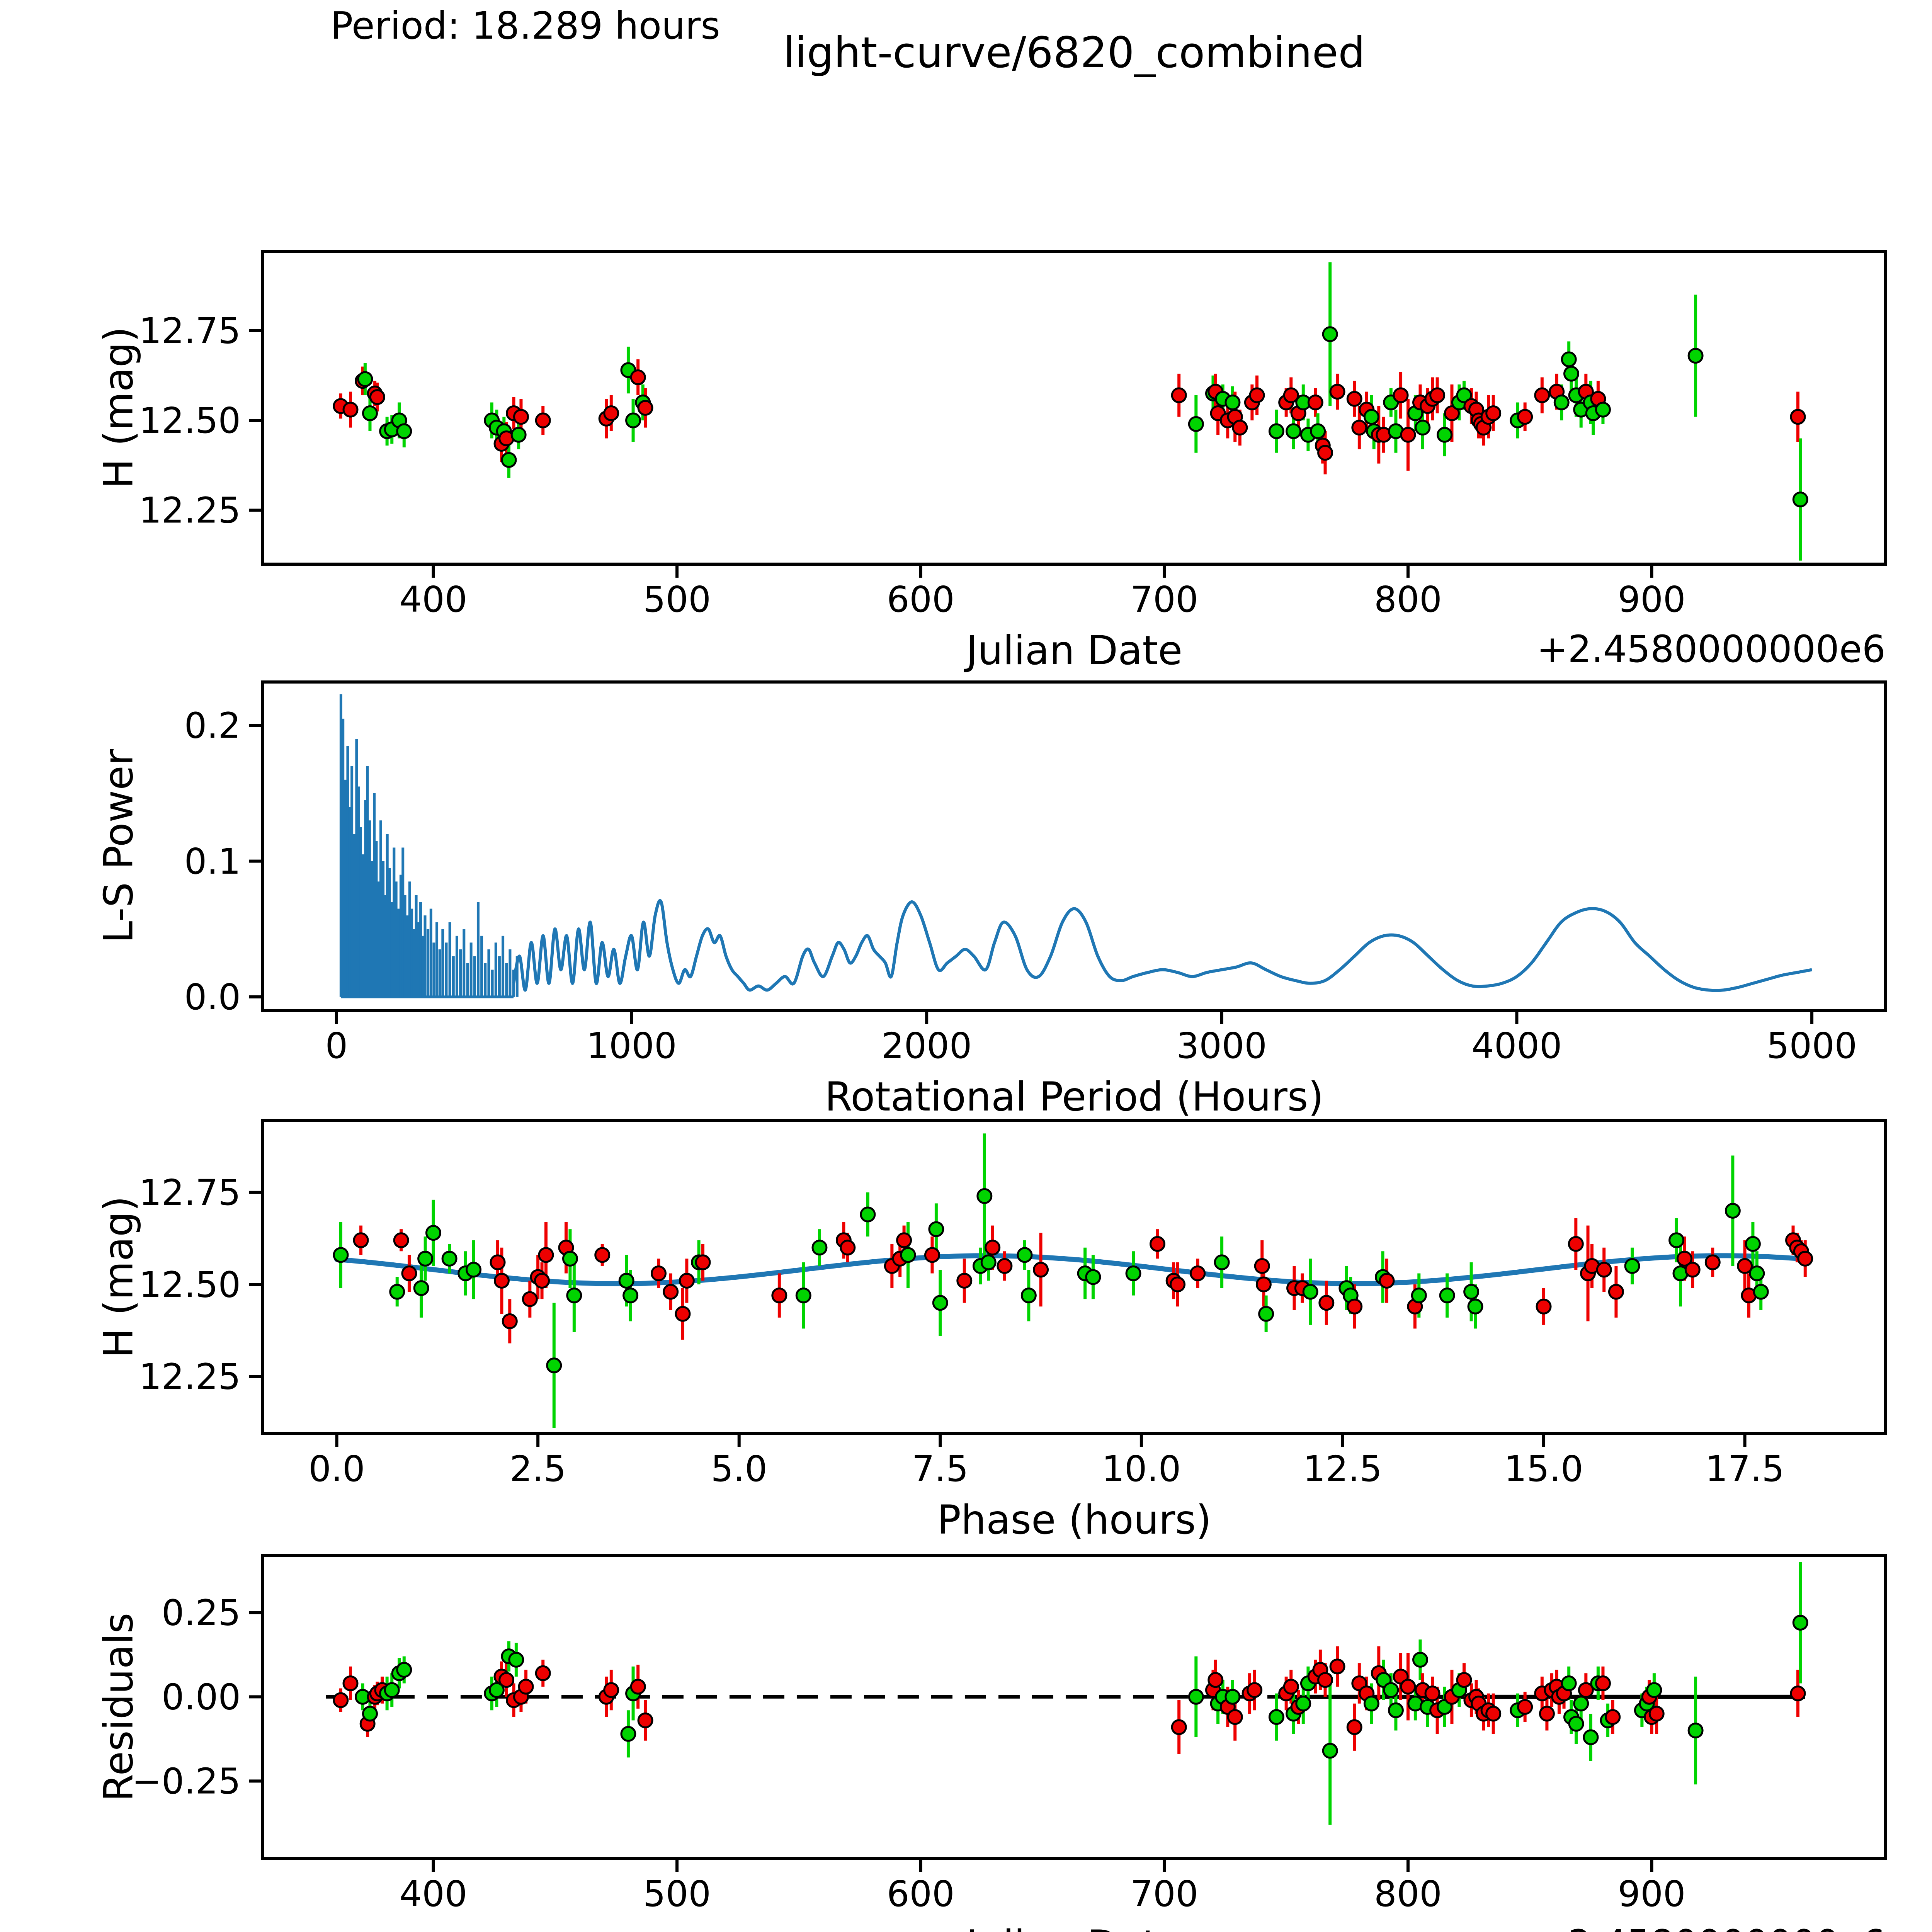 This screenshot has height=1932, width=1932. Describe the element at coordinates (1222, 1045) in the screenshot. I see `svg-text: 3000` at that location.